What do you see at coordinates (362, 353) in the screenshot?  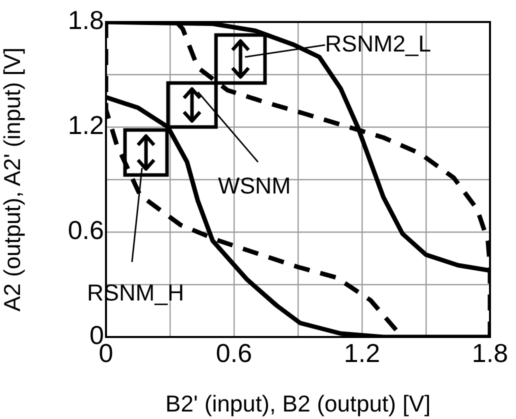 I see `x-tick-label: 1.2` at bounding box center [362, 353].